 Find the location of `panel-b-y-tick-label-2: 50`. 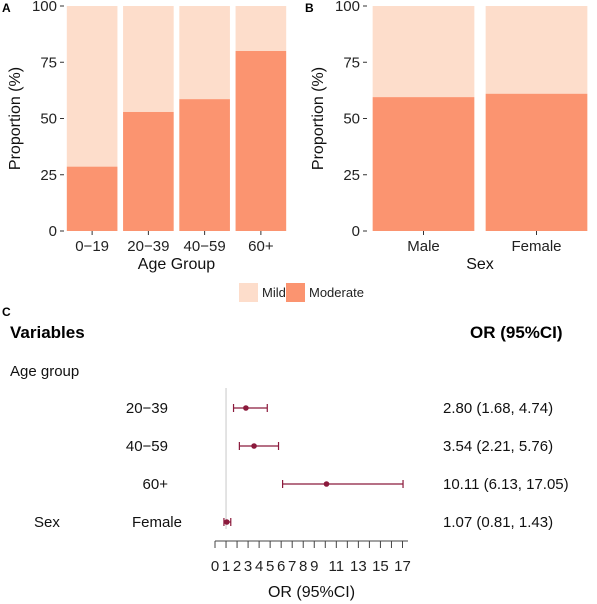

panel-b-y-tick-label-2: 50 is located at coordinates (351, 119).